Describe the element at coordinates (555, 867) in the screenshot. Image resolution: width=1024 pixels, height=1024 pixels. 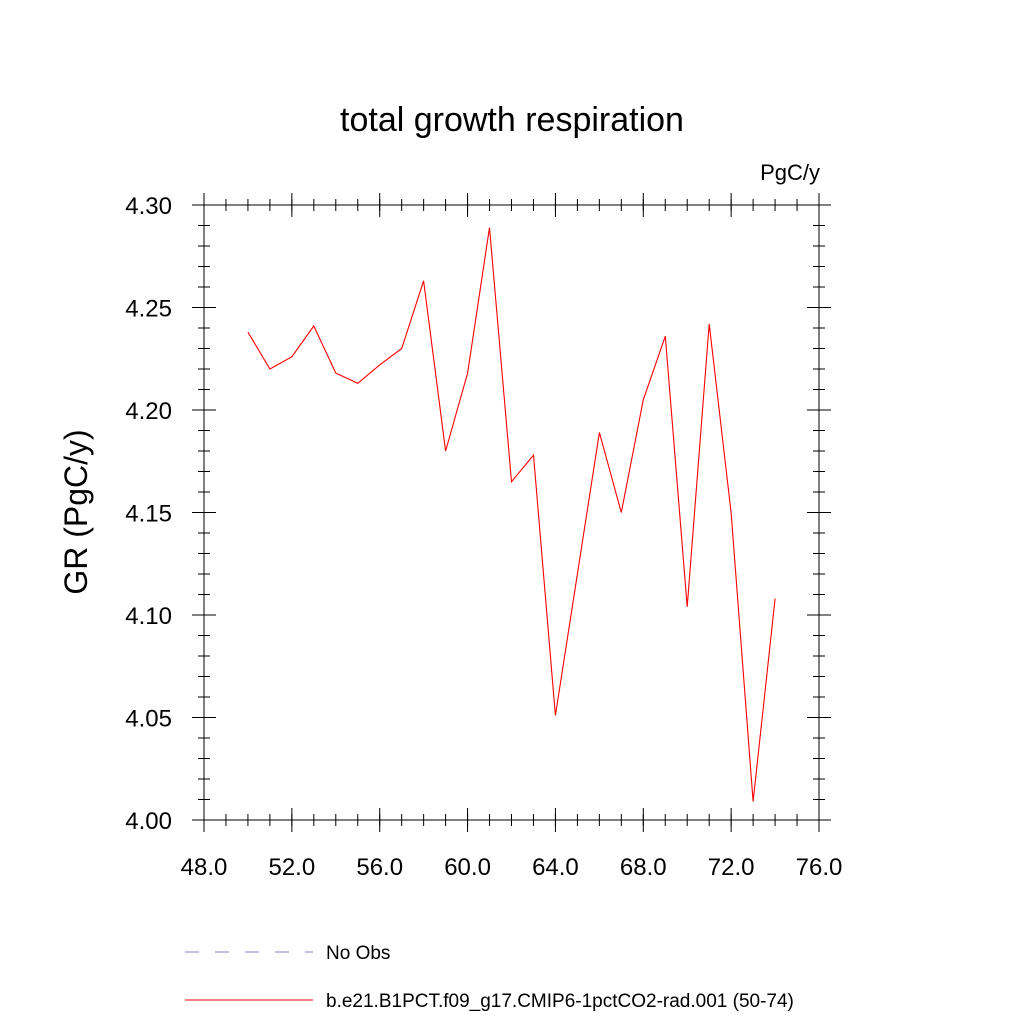
I see `x-tick-label: 64.0` at that location.